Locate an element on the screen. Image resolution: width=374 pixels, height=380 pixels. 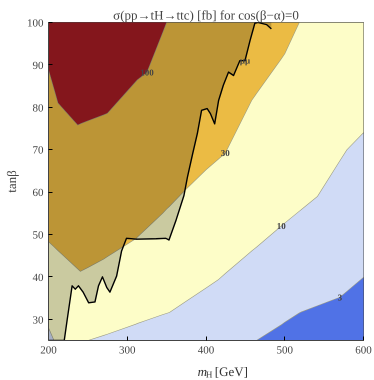
y-tick-label: 60 is located at coordinates (38, 193).